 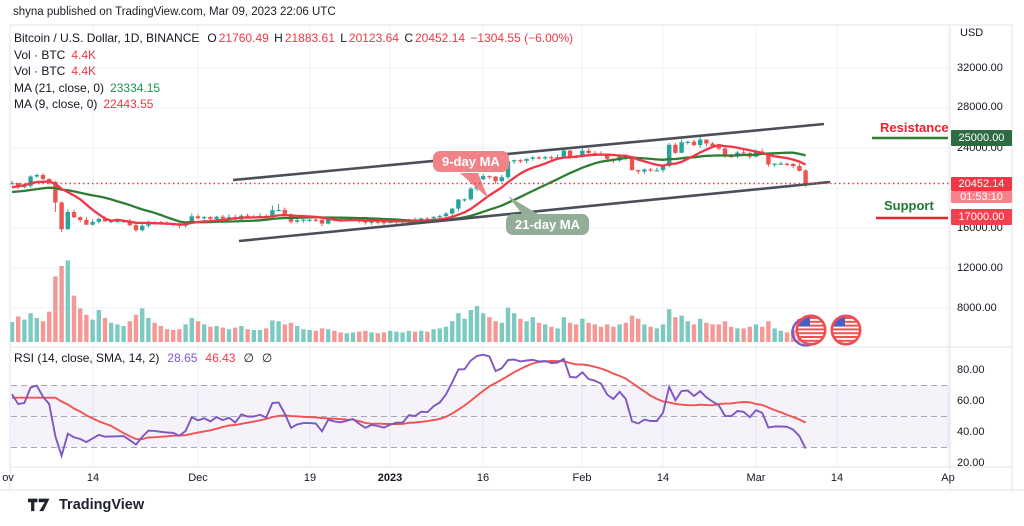 What do you see at coordinates (84, 104) in the screenshot?
I see `legend-ma9-row: MA (9, close, 0) 22443.55` at bounding box center [84, 104].